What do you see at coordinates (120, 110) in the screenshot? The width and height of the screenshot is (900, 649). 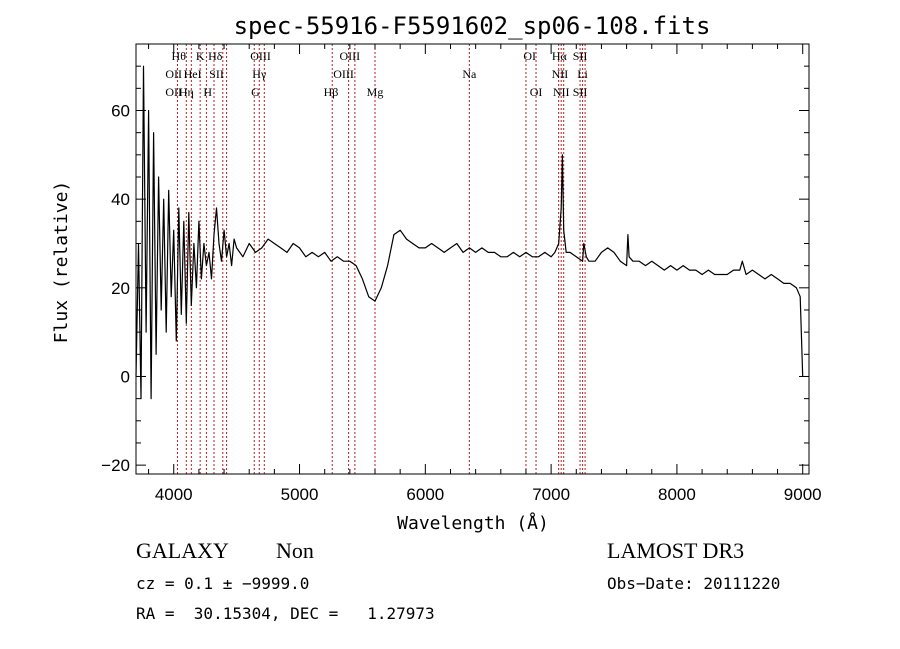 I see `y-tick-label: 60` at bounding box center [120, 110].